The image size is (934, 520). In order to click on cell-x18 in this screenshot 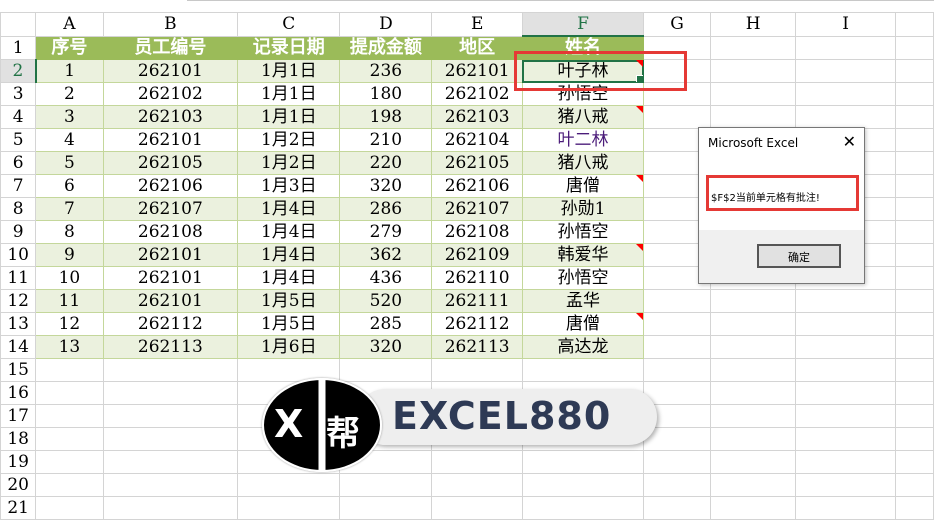, I will do `click(914, 439)`.